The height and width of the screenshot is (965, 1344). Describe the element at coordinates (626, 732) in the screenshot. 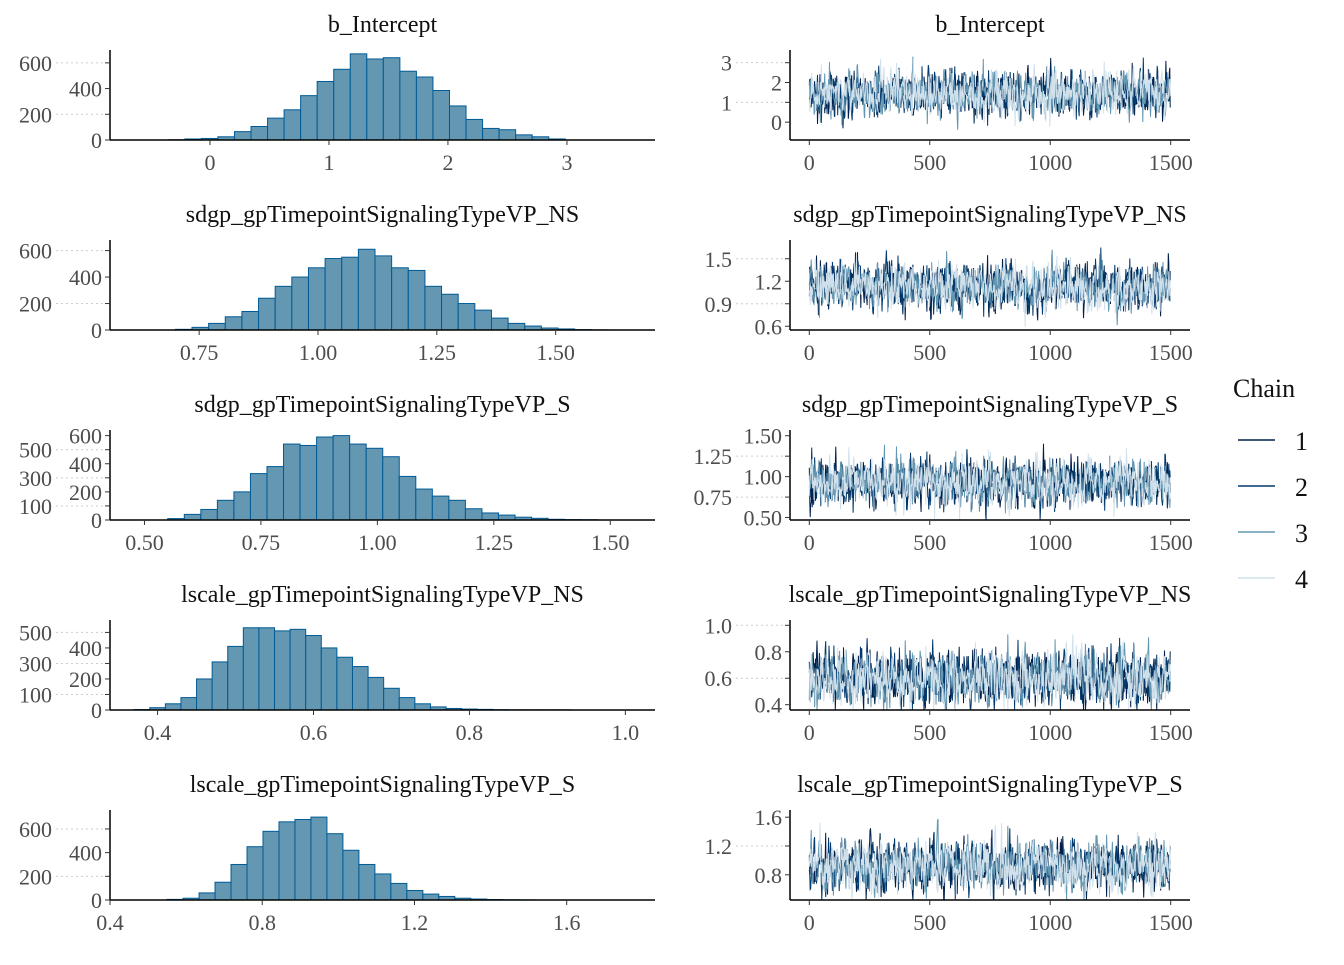

I see `x-tick-label: 1.0` at that location.